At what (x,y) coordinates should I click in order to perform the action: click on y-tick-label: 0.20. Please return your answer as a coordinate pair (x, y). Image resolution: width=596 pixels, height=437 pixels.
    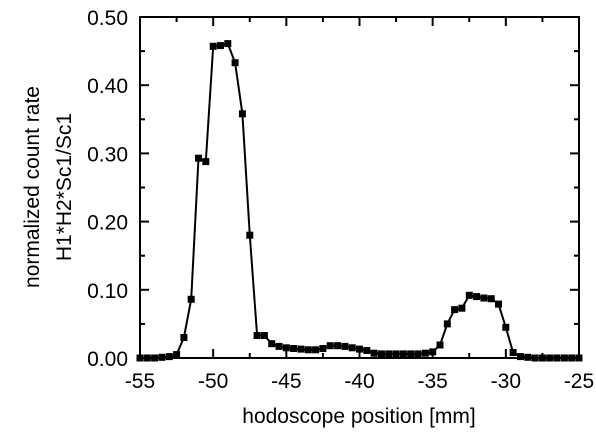
    Looking at the image, I should click on (107, 223).